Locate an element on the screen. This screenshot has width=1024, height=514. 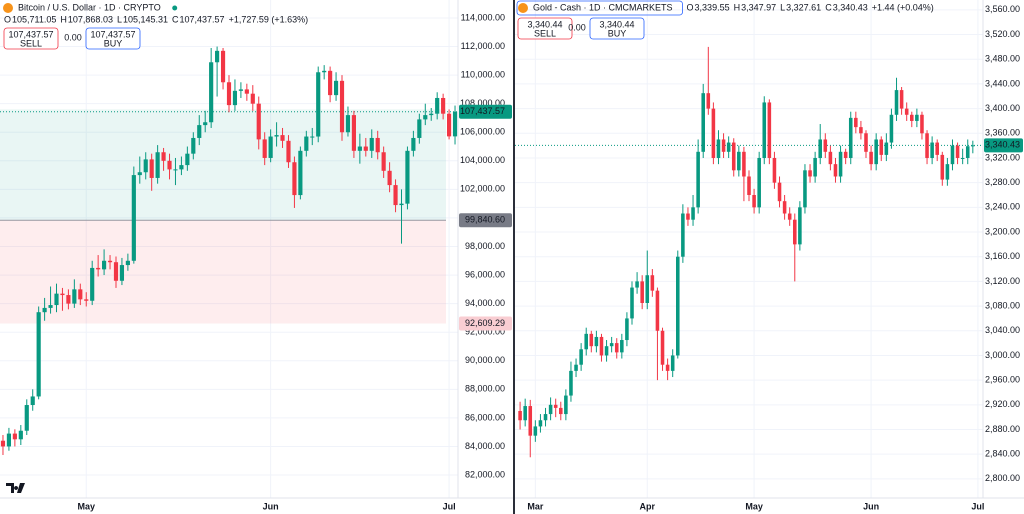
sell-price: 3,340.44 is located at coordinates (544, 24).